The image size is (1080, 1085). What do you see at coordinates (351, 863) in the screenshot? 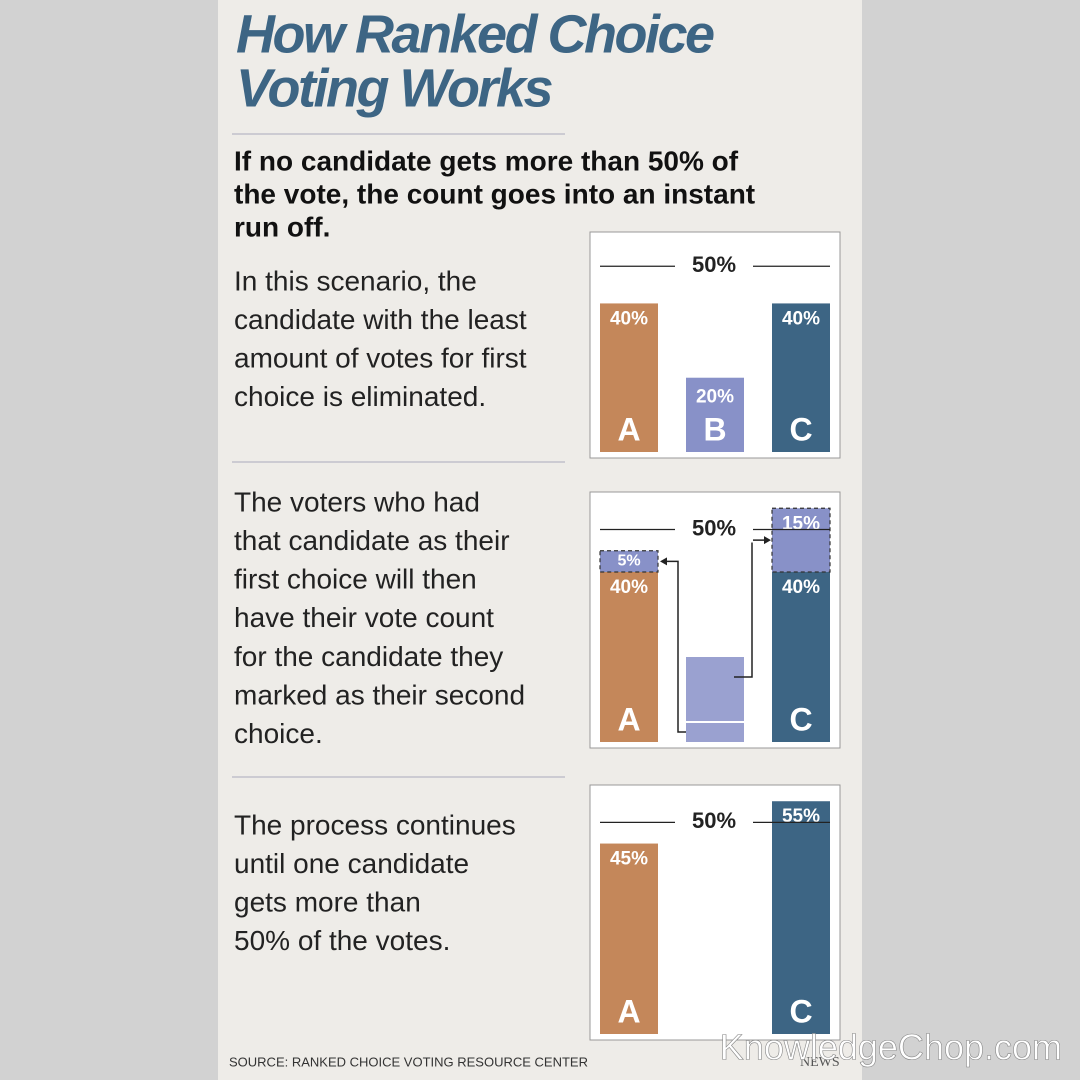
I see `section-text: until one candidate` at bounding box center [351, 863].